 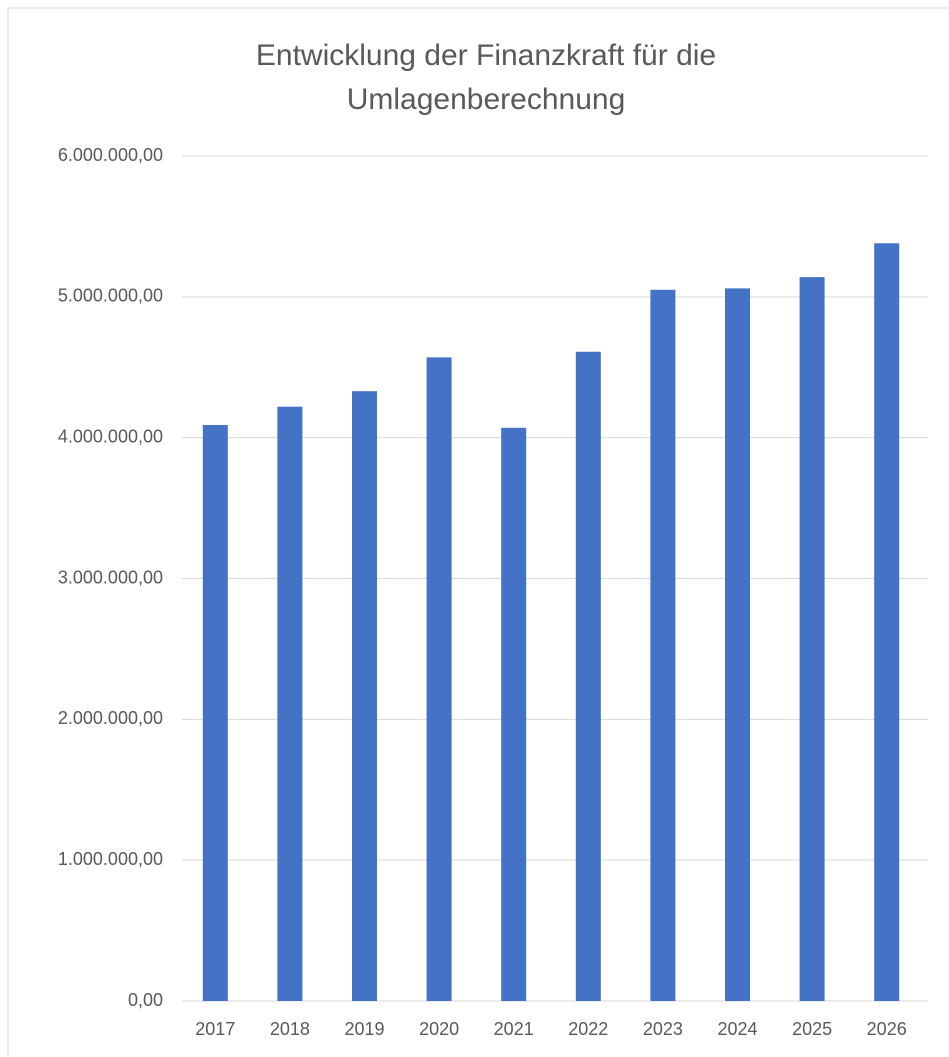 What do you see at coordinates (588, 1029) in the screenshot?
I see `x-tick-label: 2022` at bounding box center [588, 1029].